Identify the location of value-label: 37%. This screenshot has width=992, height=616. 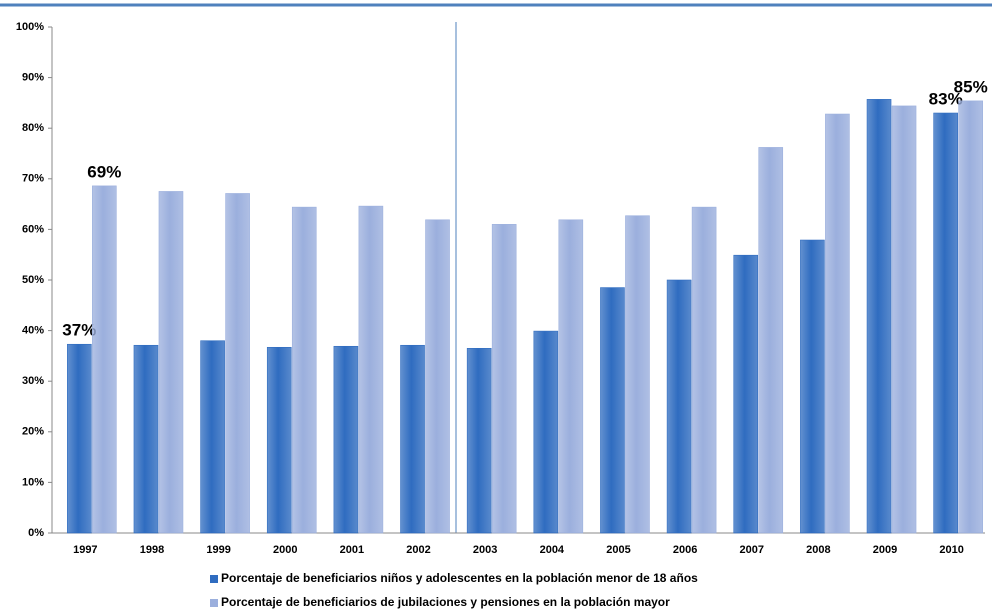
(79, 330).